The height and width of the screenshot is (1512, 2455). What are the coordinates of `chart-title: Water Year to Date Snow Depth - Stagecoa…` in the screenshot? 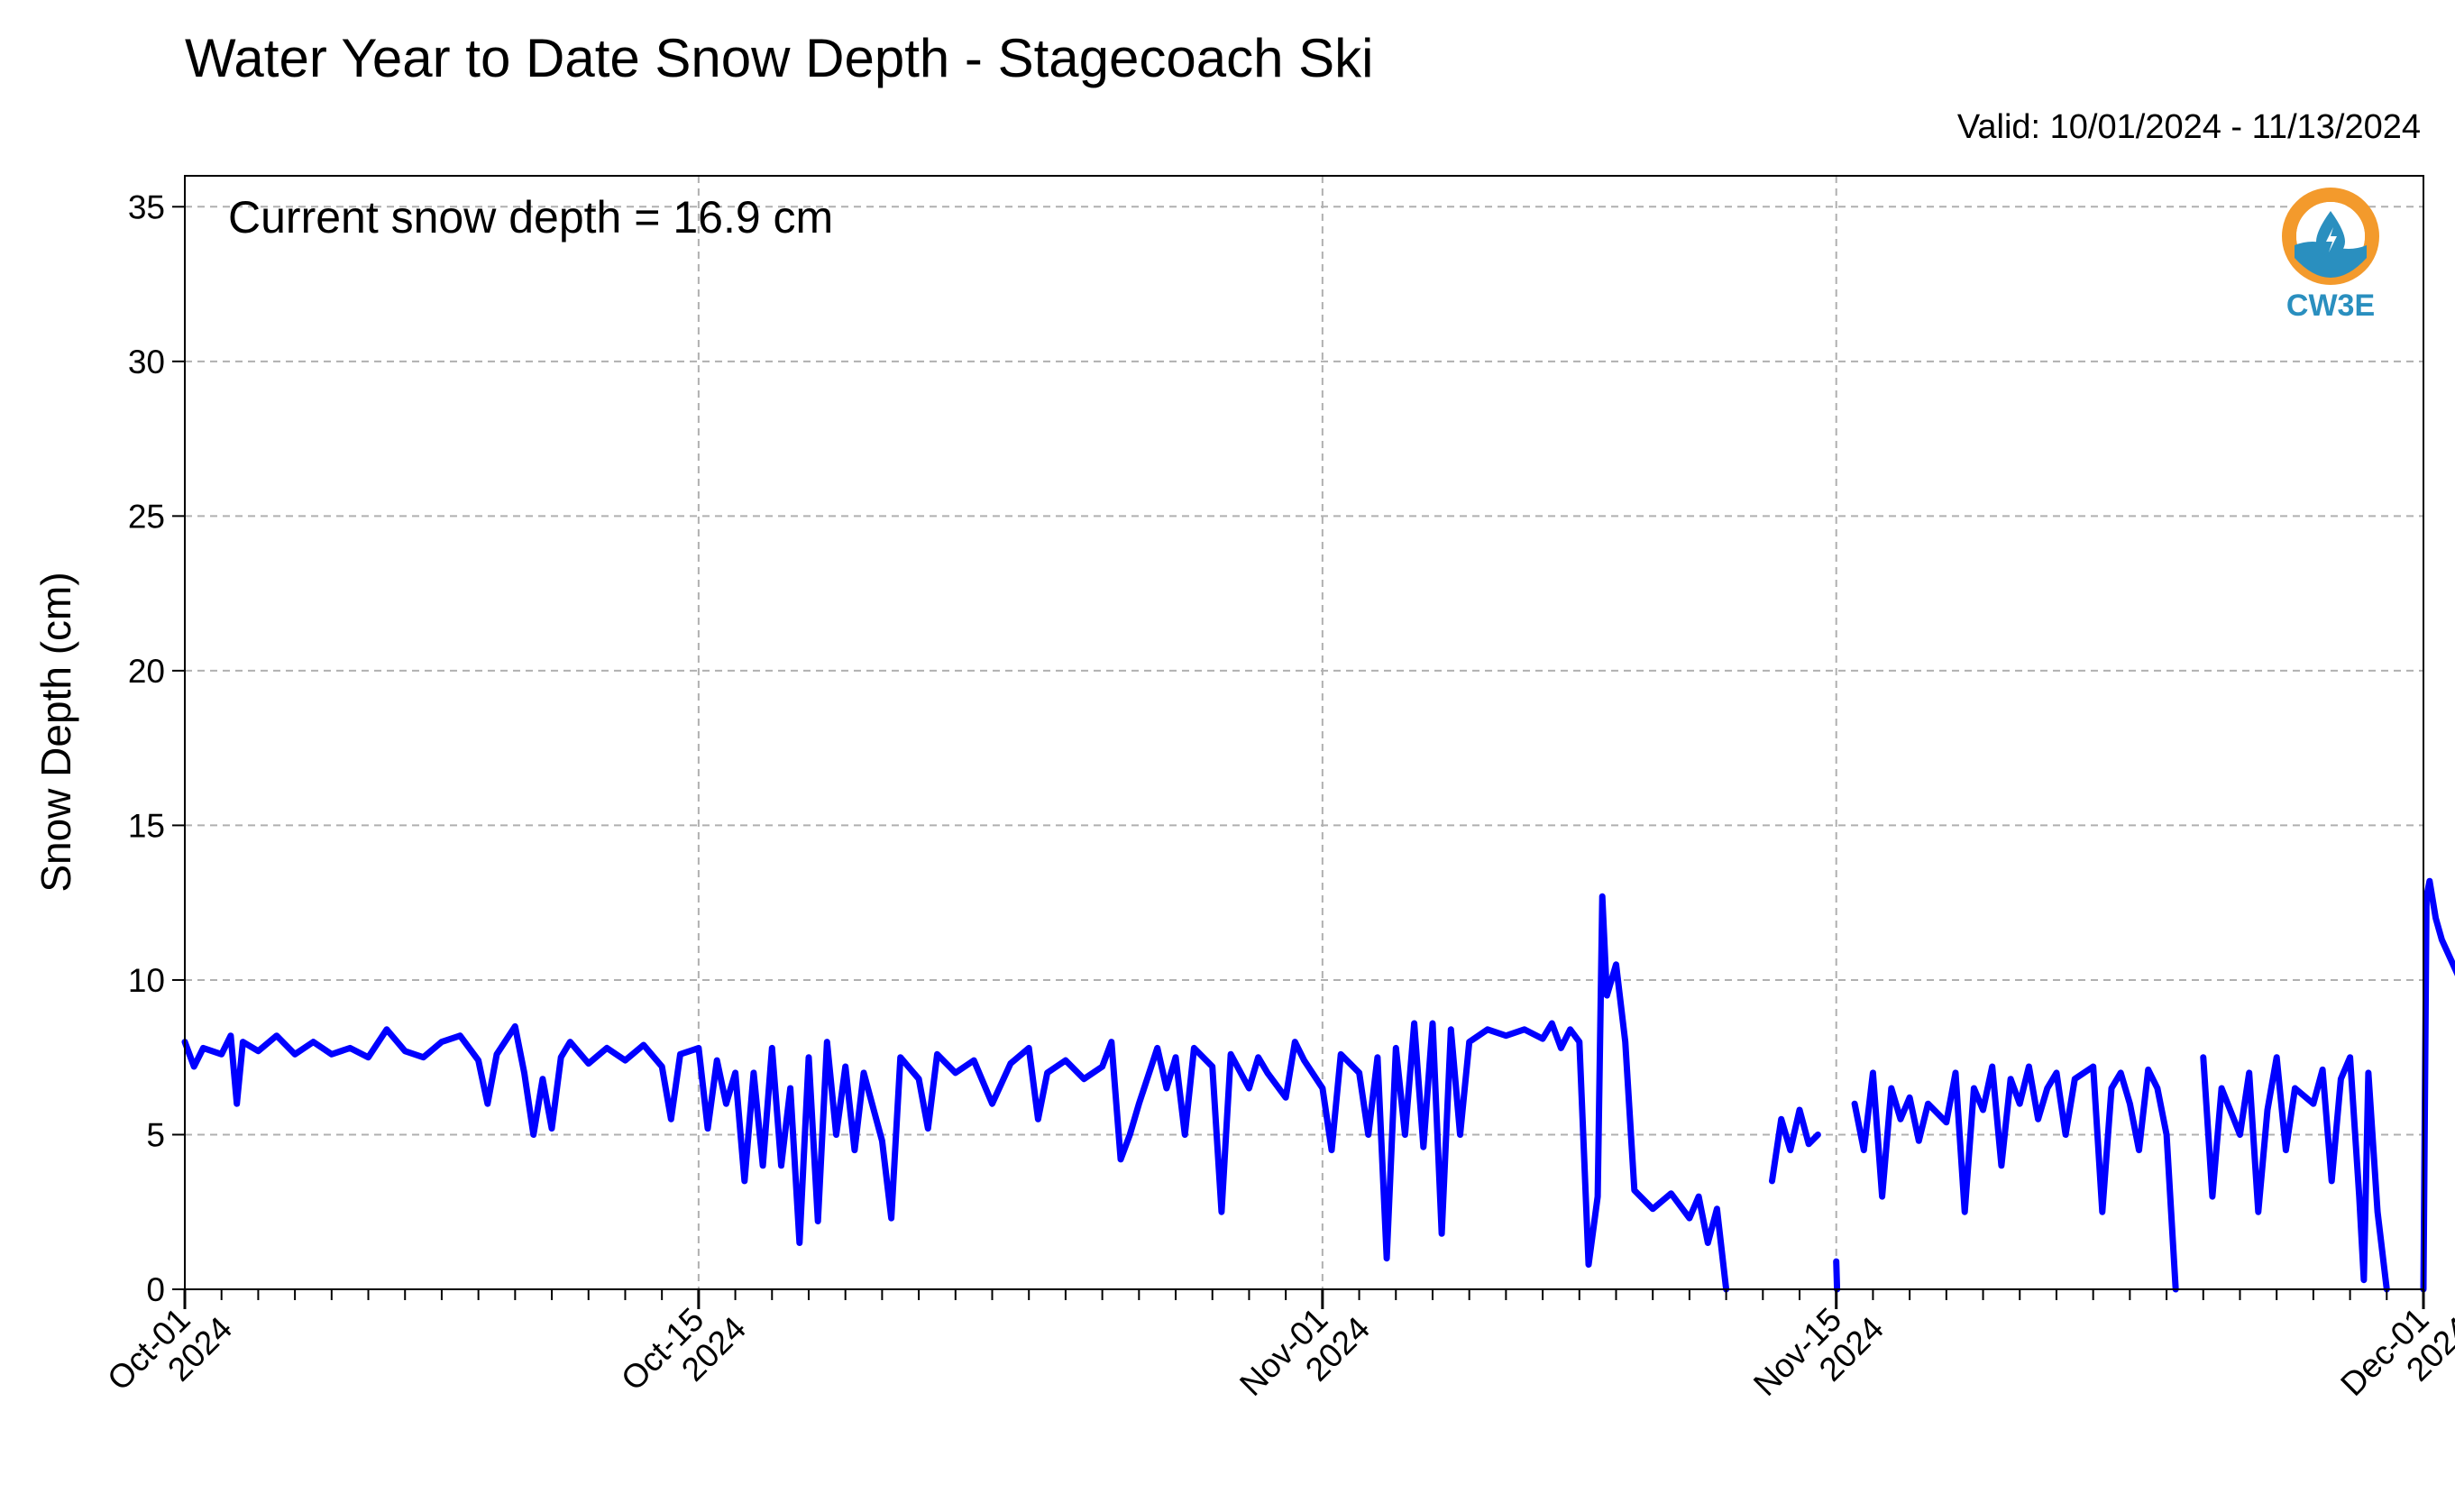 It's located at (779, 58).